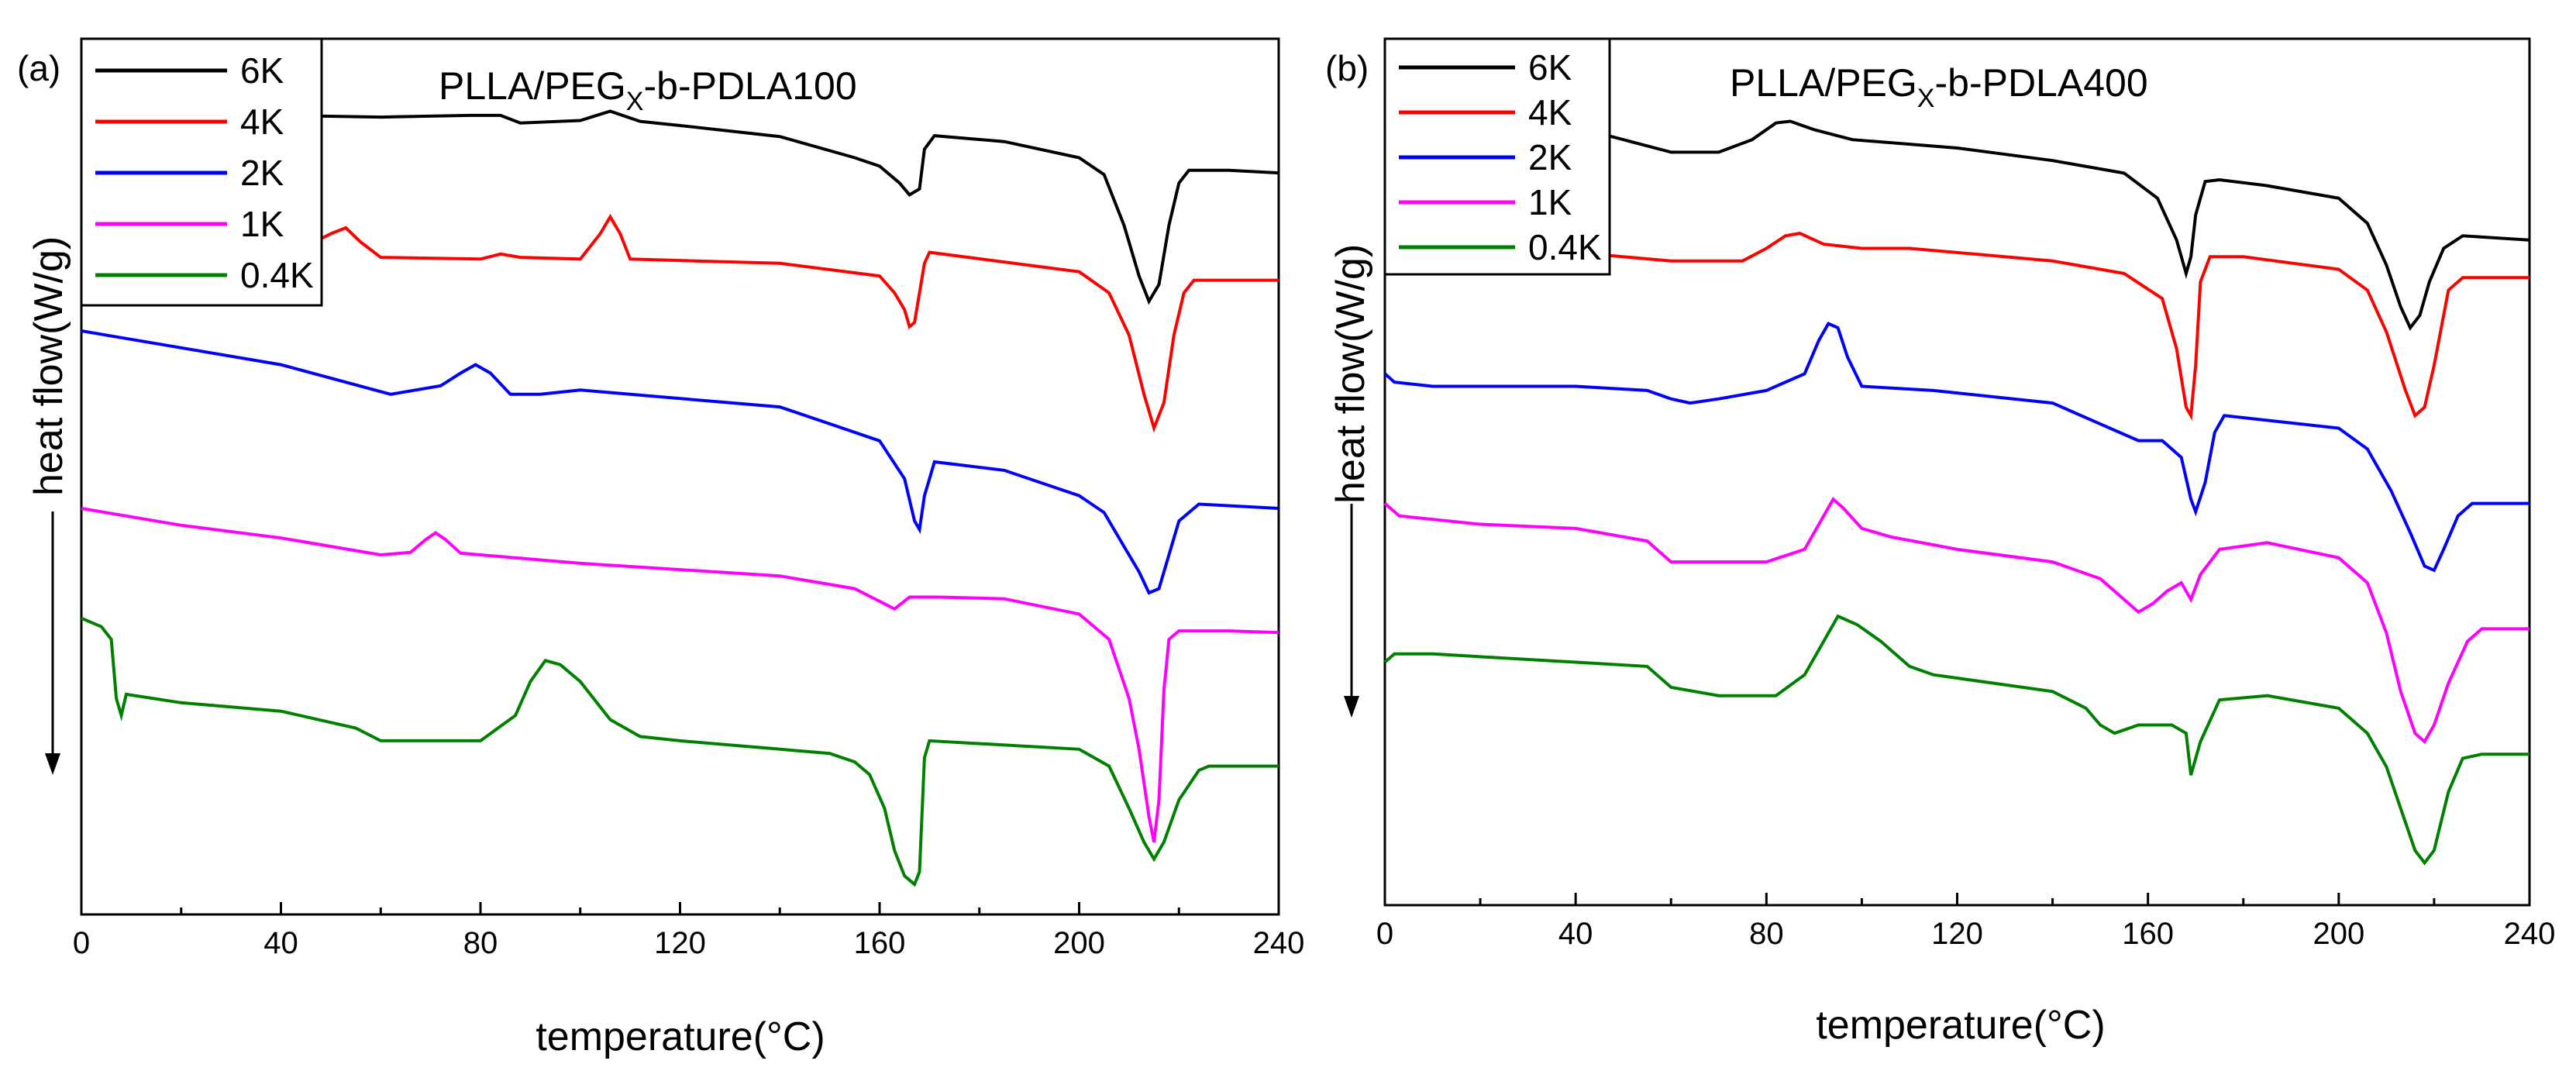 The height and width of the screenshot is (1071, 2576). I want to click on y-axis-arrowhead-a, so click(52, 764).